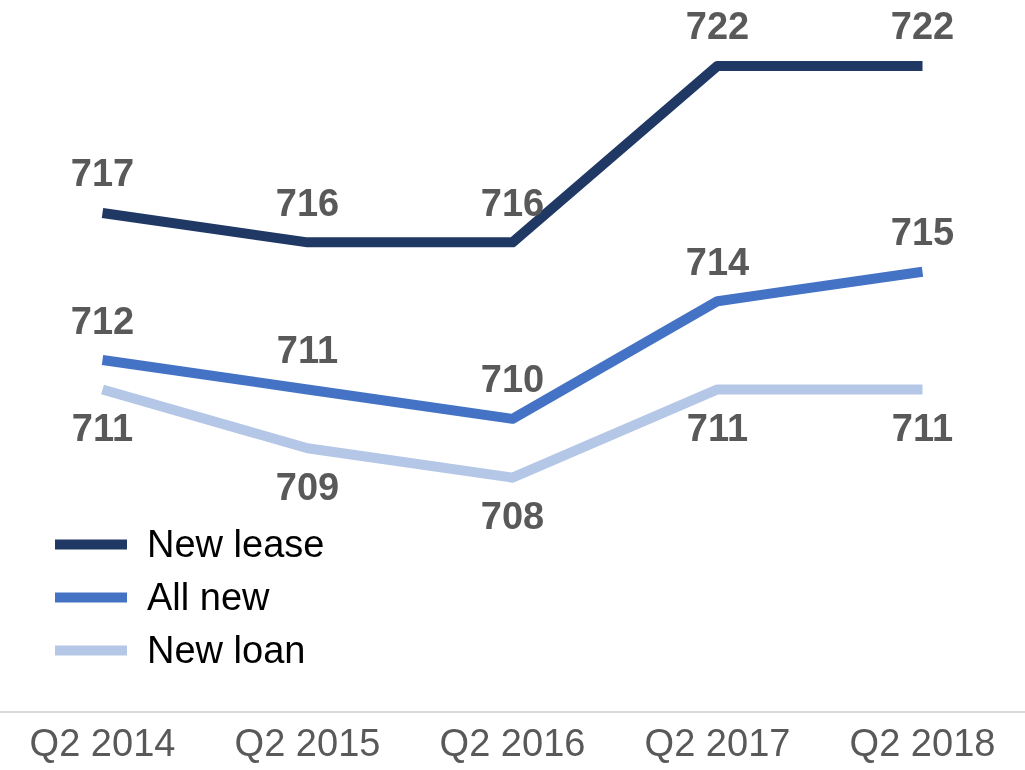 This screenshot has height=770, width=1025. I want to click on data-label: 712, so click(102, 320).